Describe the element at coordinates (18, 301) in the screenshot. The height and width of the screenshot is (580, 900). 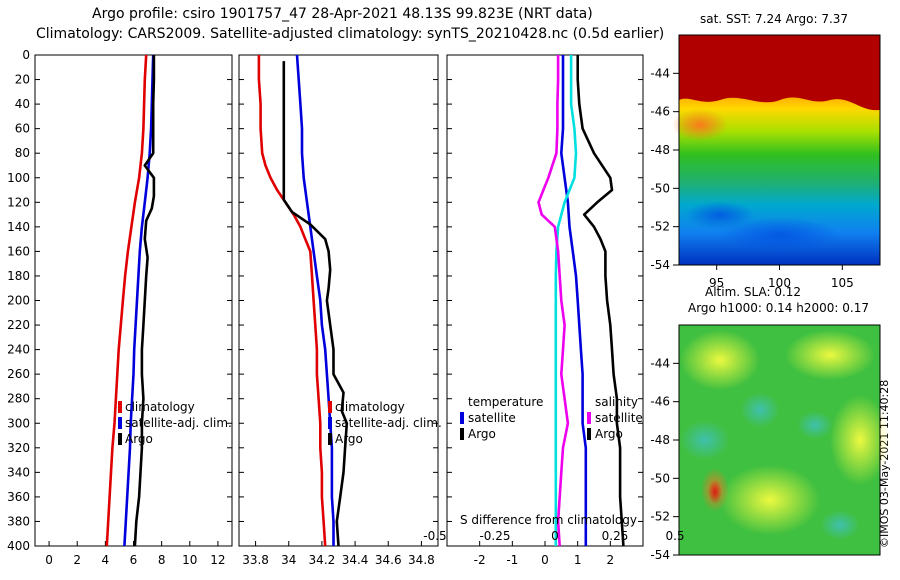
I see `y-tick-label: 200` at that location.